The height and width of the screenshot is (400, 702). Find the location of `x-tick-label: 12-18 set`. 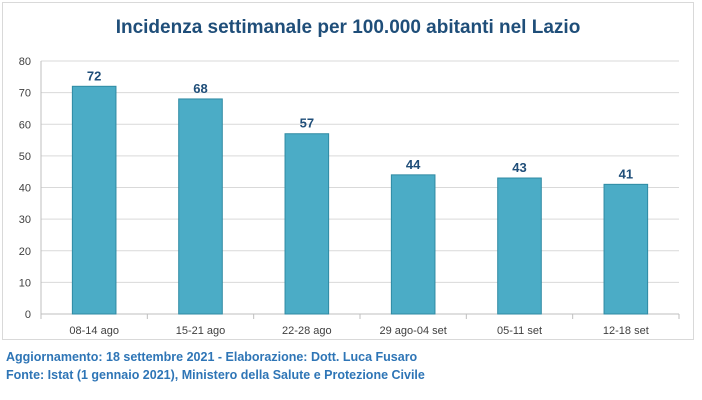

x-tick-label: 12-18 set is located at coordinates (626, 331).